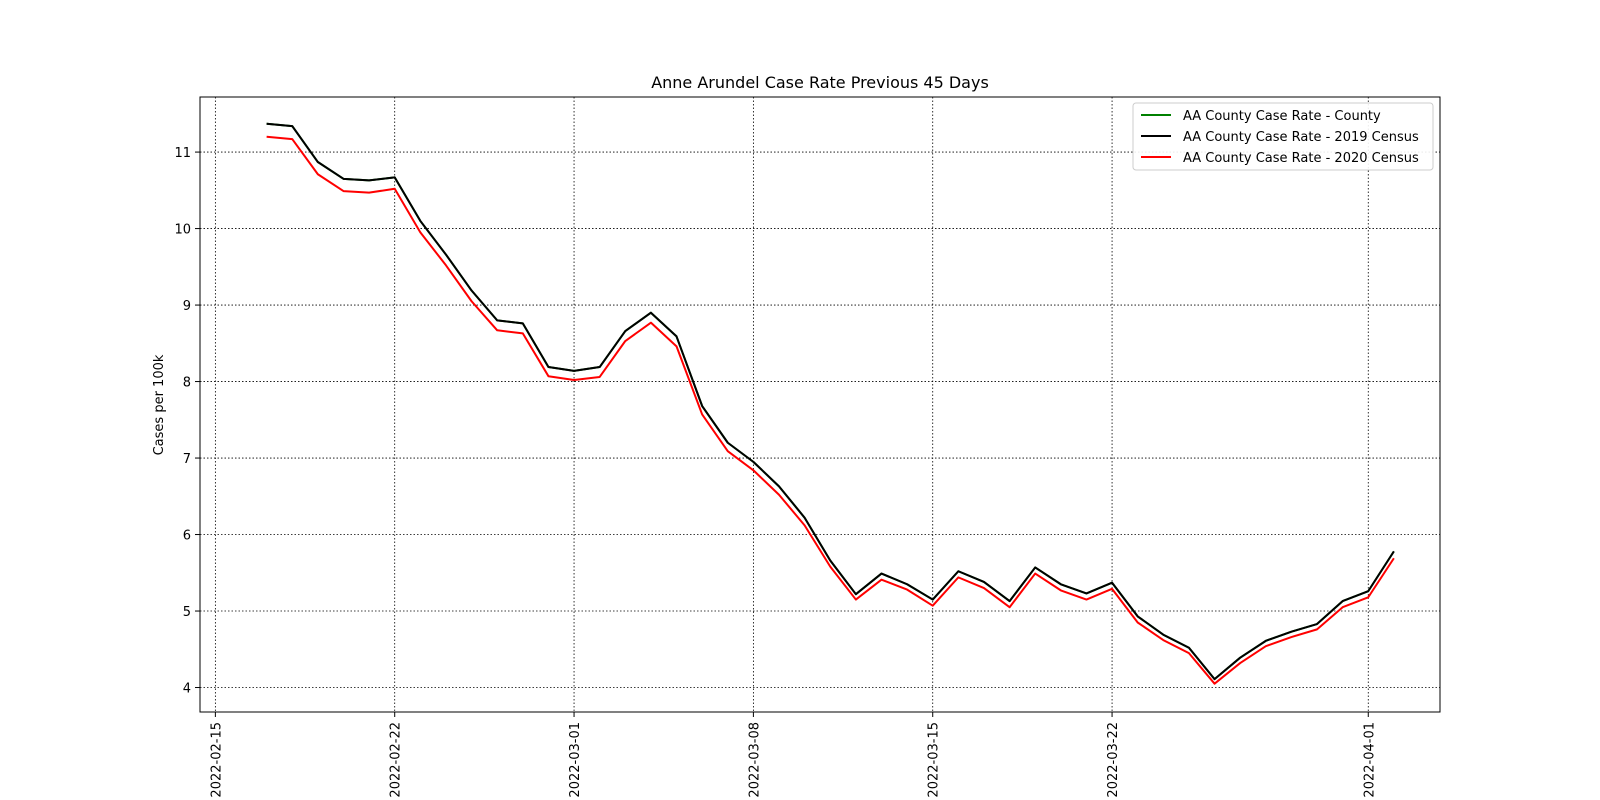 The image size is (1600, 800). I want to click on y-tick-label: 7, so click(187, 459).